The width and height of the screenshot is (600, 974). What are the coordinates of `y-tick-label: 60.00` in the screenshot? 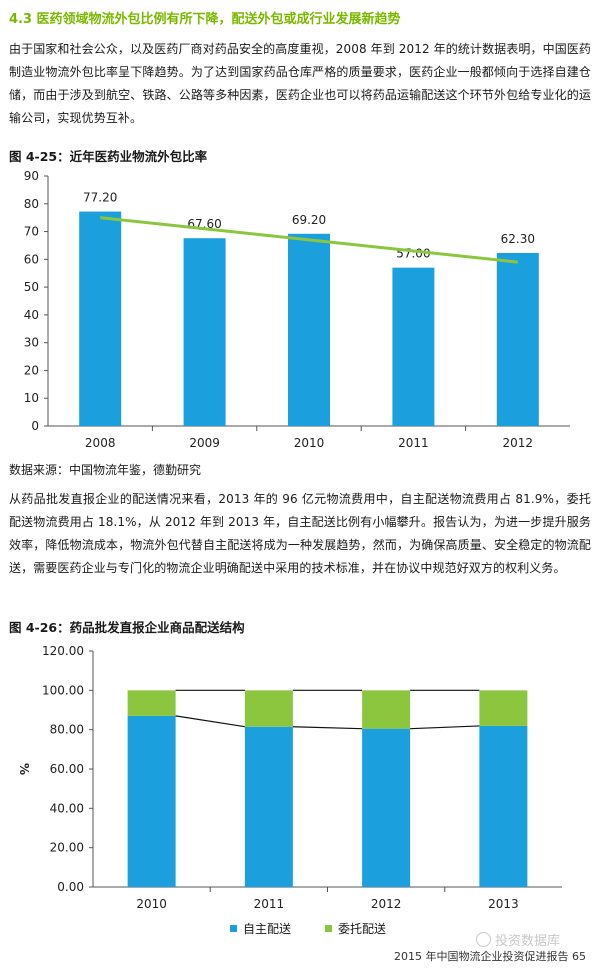 It's located at (67, 769).